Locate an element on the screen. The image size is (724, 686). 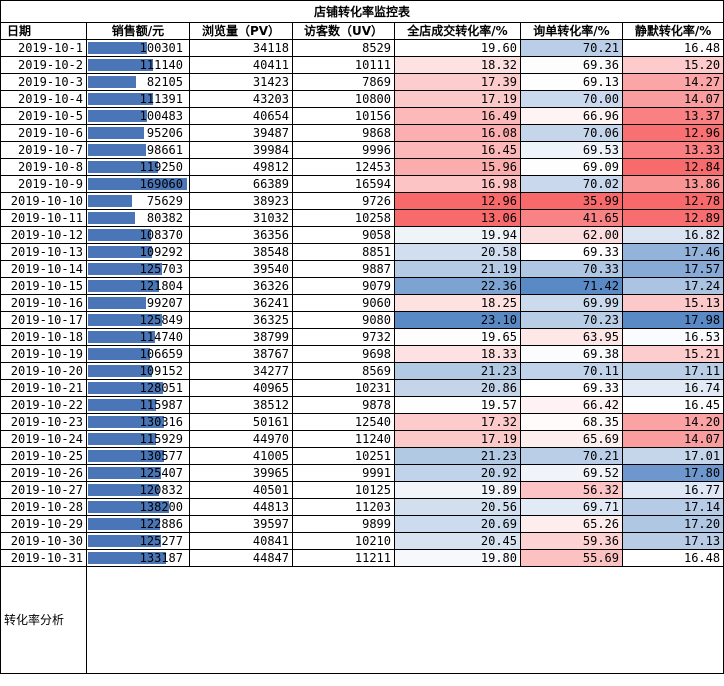
cell-pv: 34277 is located at coordinates (241, 371).